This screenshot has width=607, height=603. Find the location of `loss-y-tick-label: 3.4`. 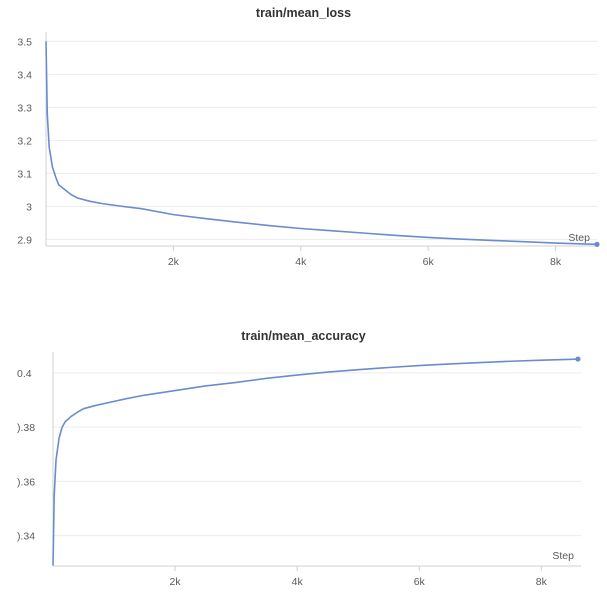

loss-y-tick-label: 3.4 is located at coordinates (24, 75).